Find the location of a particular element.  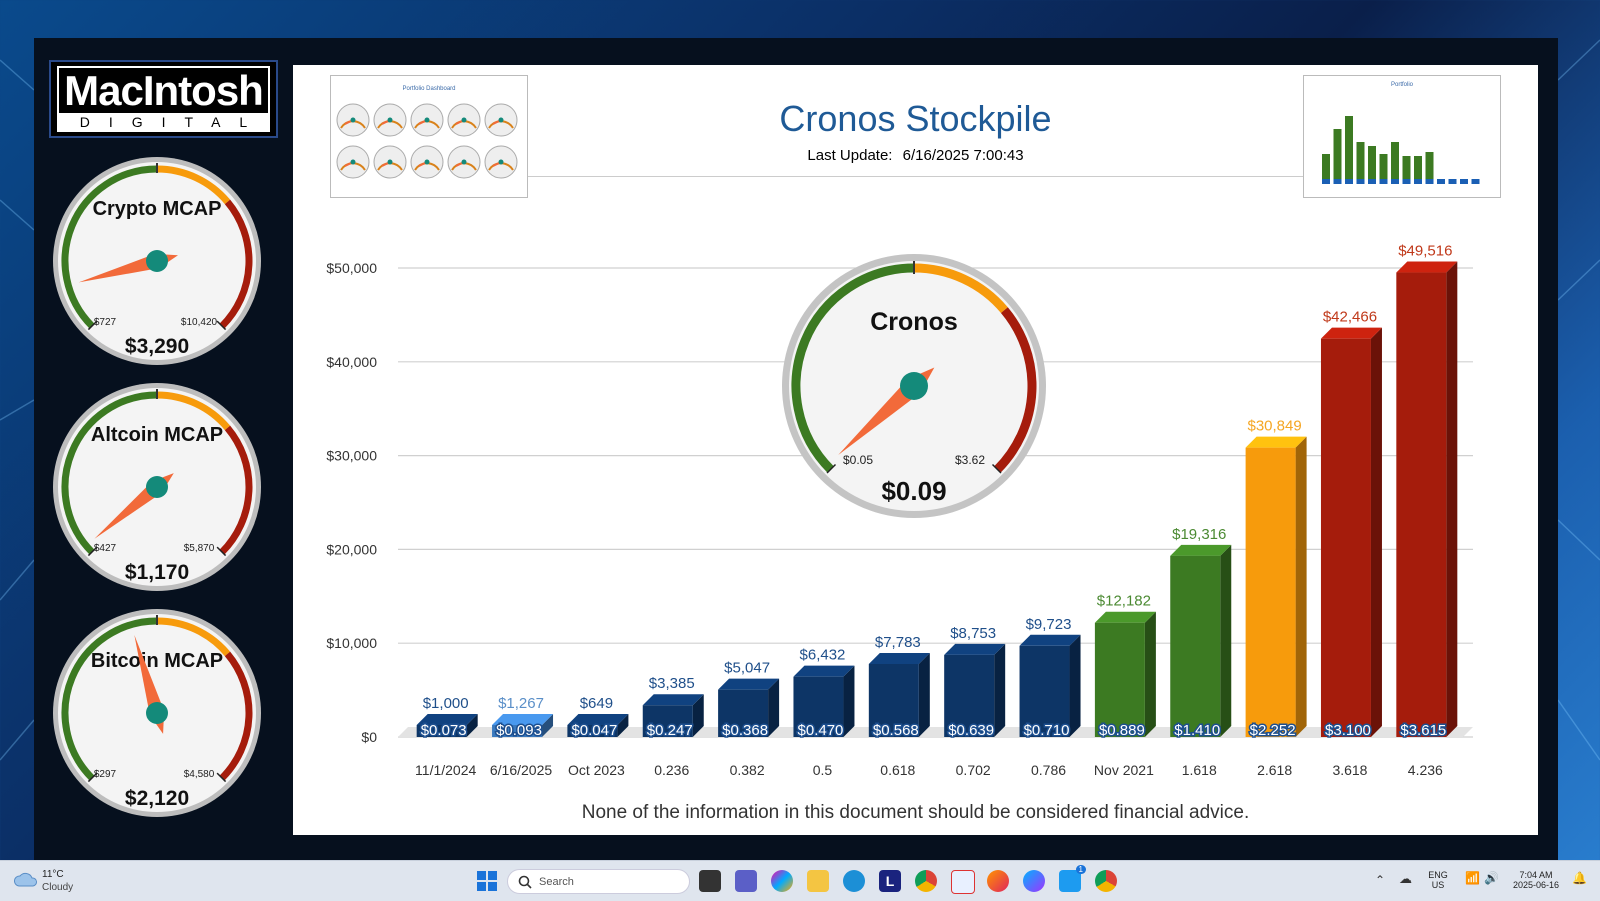

chart-floor is located at coordinates (935, 732).